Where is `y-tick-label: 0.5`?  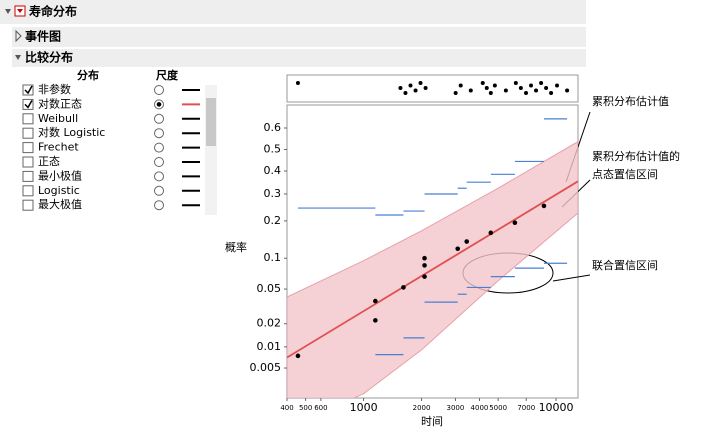 y-tick-label: 0.5 is located at coordinates (273, 148).